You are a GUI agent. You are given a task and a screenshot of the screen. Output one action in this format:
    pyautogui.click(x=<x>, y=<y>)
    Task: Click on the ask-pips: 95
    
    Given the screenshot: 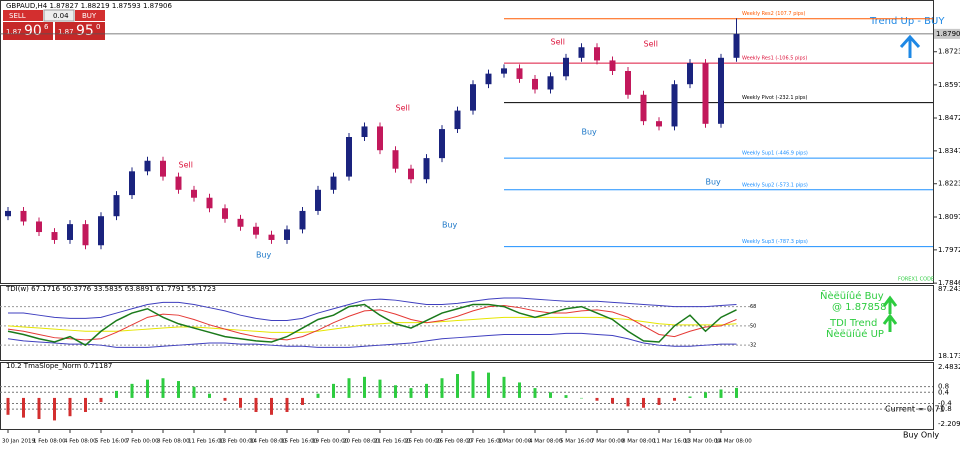 What is the action you would take?
    pyautogui.click(x=85, y=31)
    